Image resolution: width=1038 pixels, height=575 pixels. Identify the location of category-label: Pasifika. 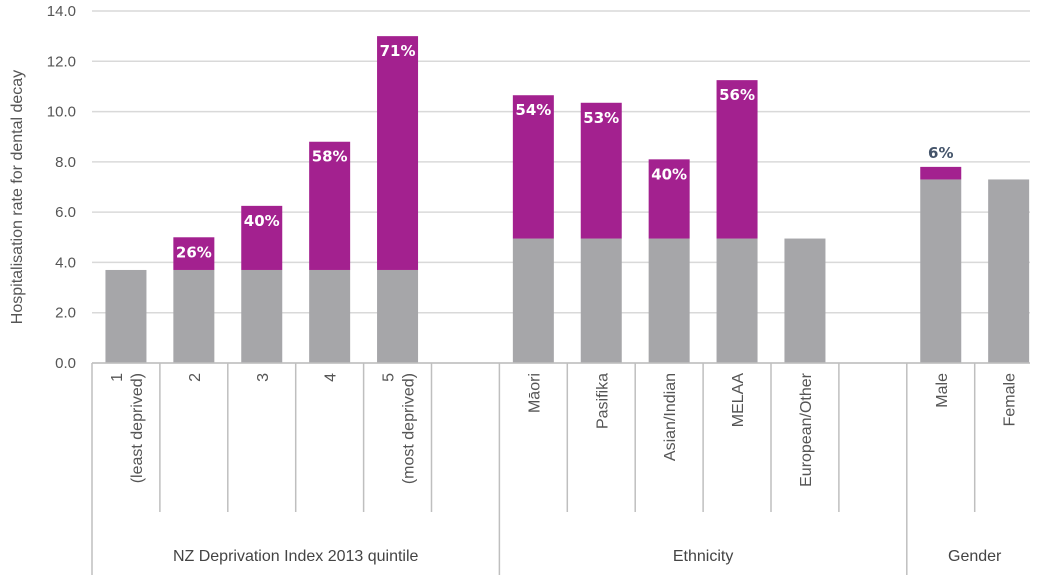
(602, 401).